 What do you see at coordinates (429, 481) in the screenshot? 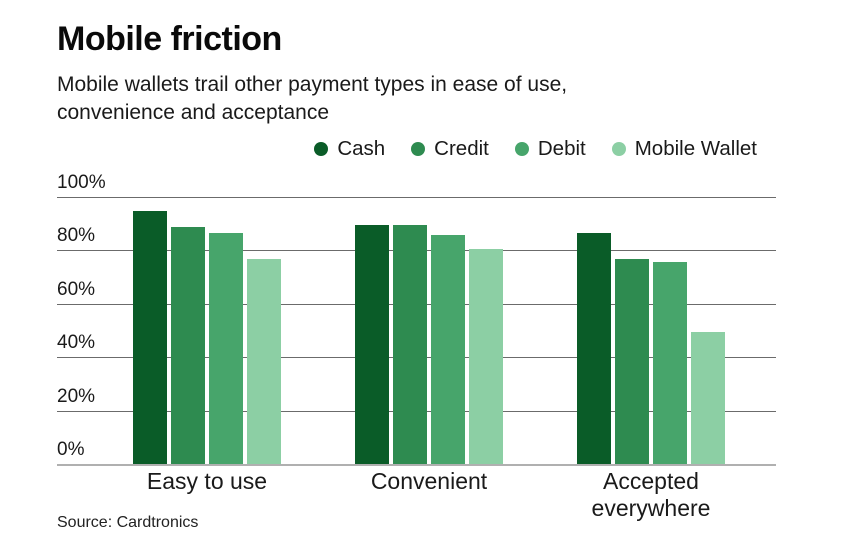
I see `category-label-convenient: Convenient` at bounding box center [429, 481].